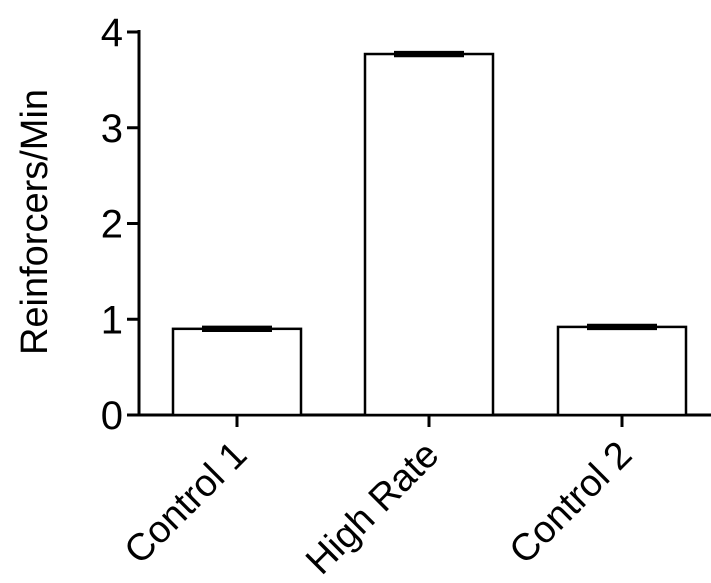 This screenshot has width=711, height=583. I want to click on y-axis-title: Reinforcers/Min, so click(35, 222).